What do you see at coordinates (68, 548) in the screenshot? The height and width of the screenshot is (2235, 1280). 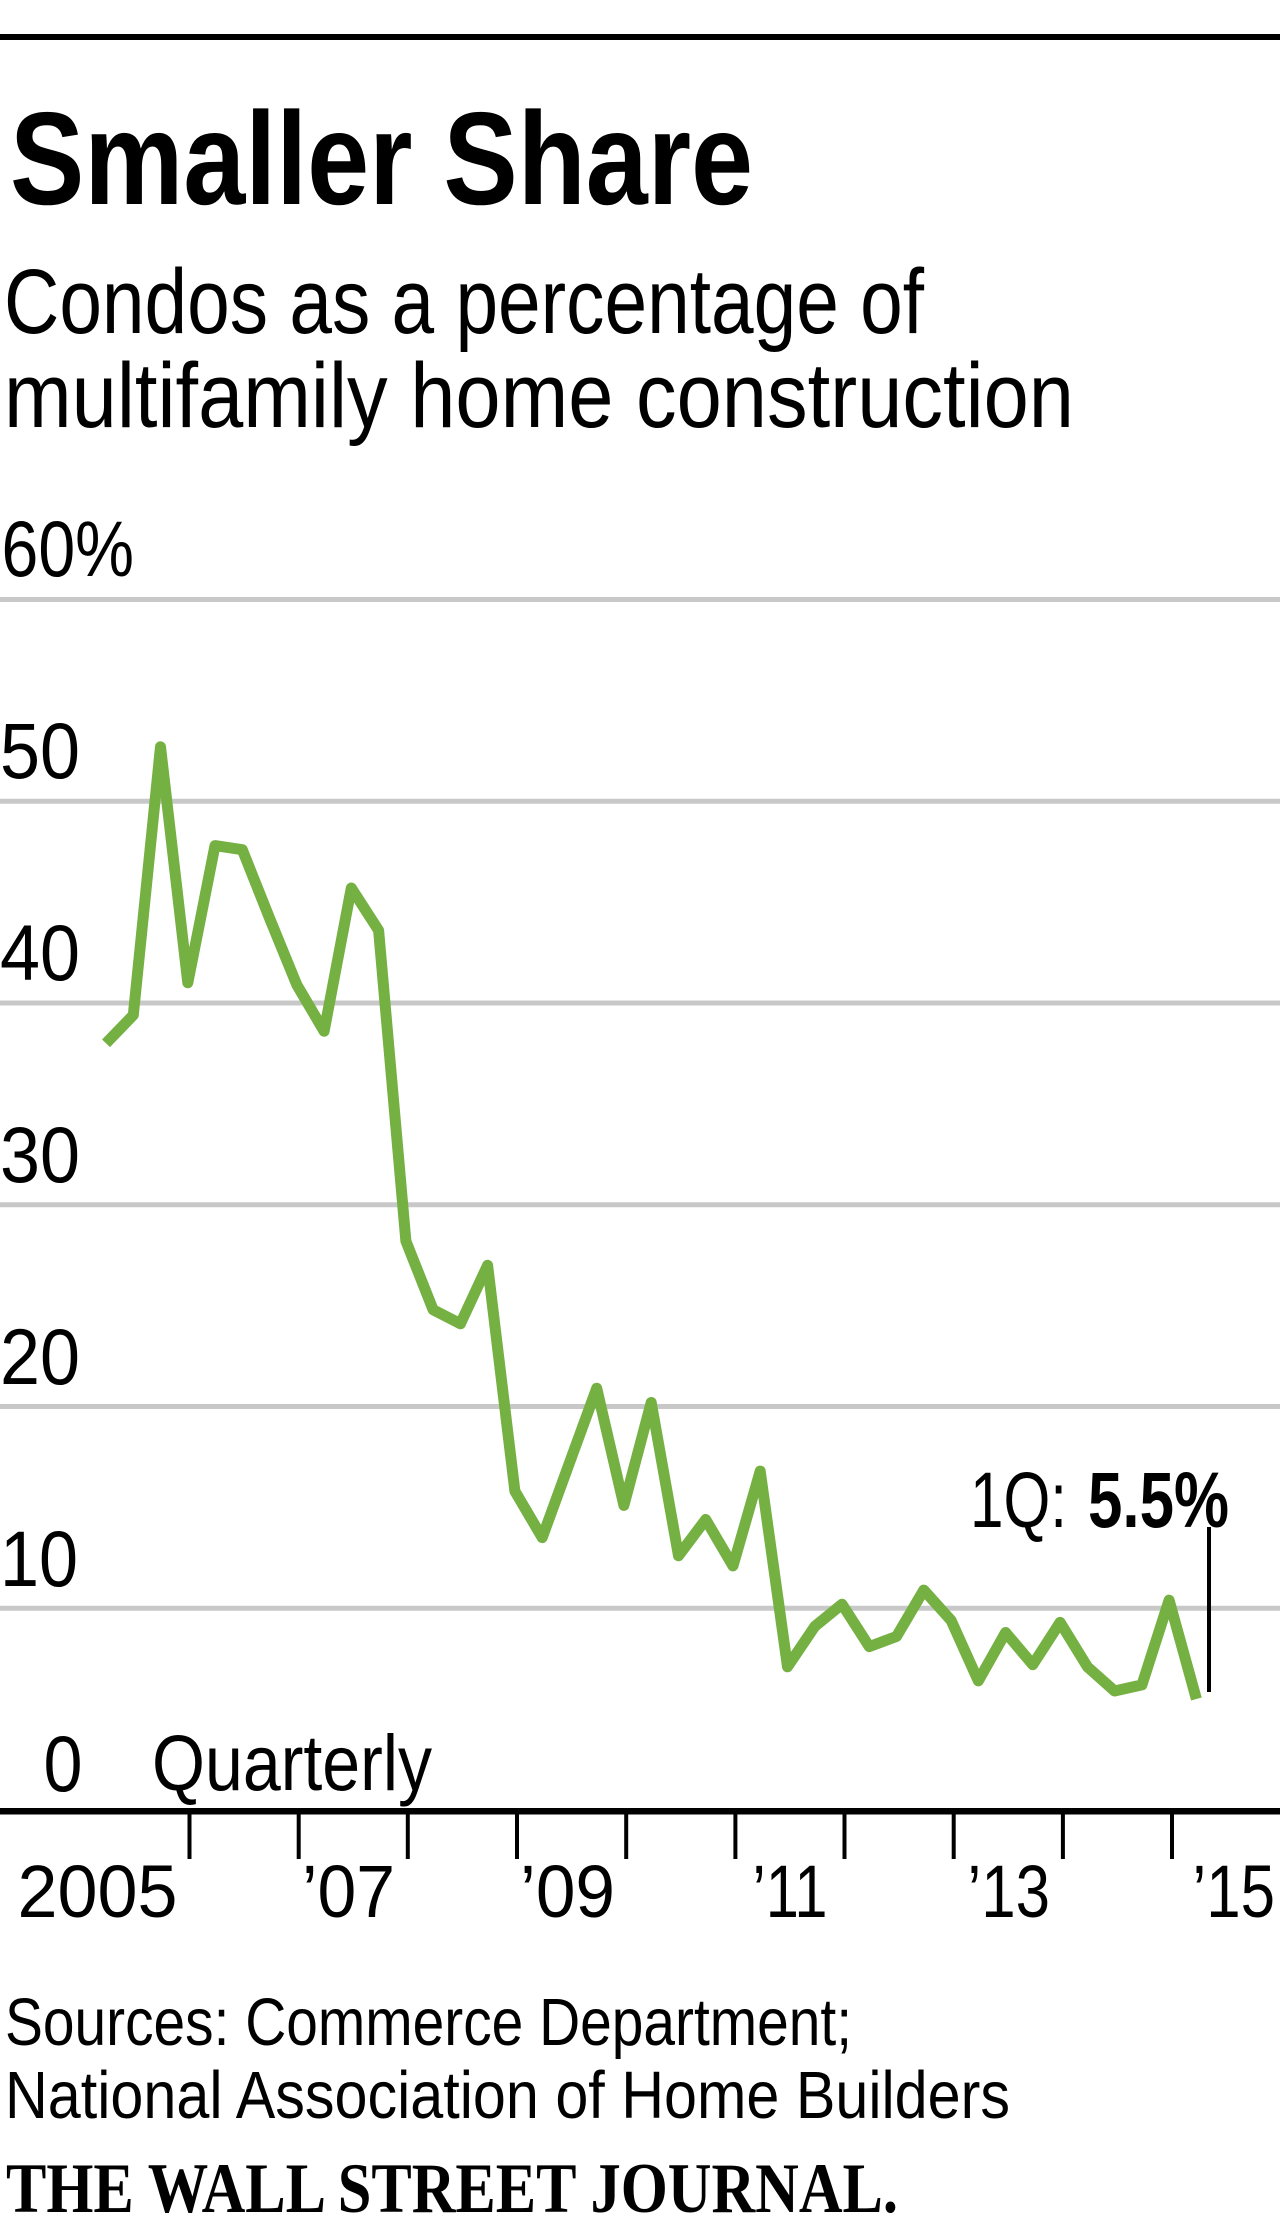 I see `svg-text: 60%` at bounding box center [68, 548].